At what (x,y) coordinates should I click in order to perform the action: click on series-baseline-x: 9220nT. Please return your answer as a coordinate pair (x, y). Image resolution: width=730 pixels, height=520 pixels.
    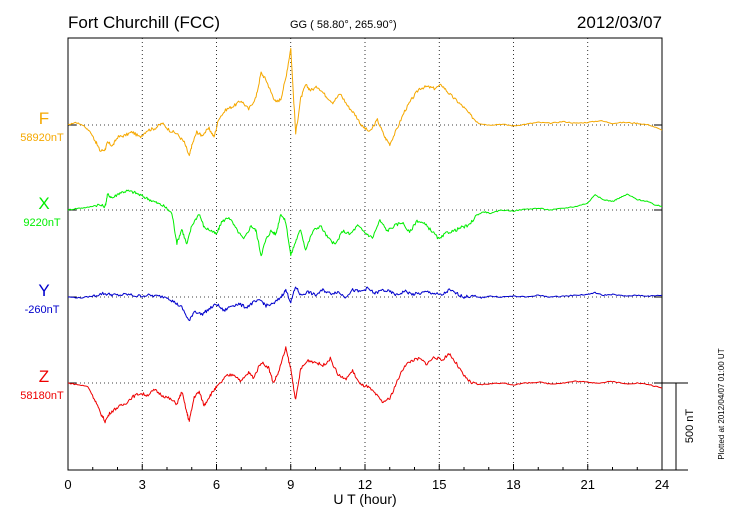
    Looking at the image, I should click on (42, 223).